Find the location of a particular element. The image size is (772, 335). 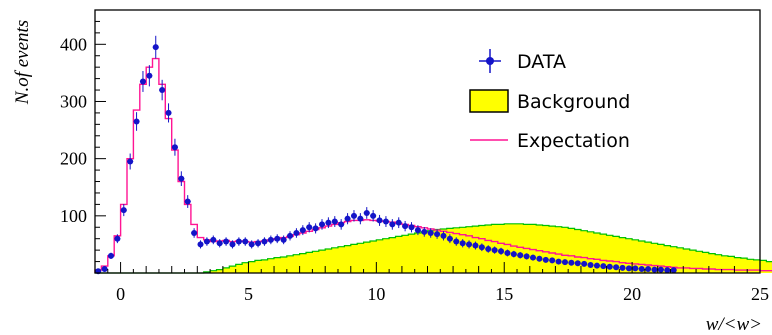

legend-background-swatch is located at coordinates (489, 101).